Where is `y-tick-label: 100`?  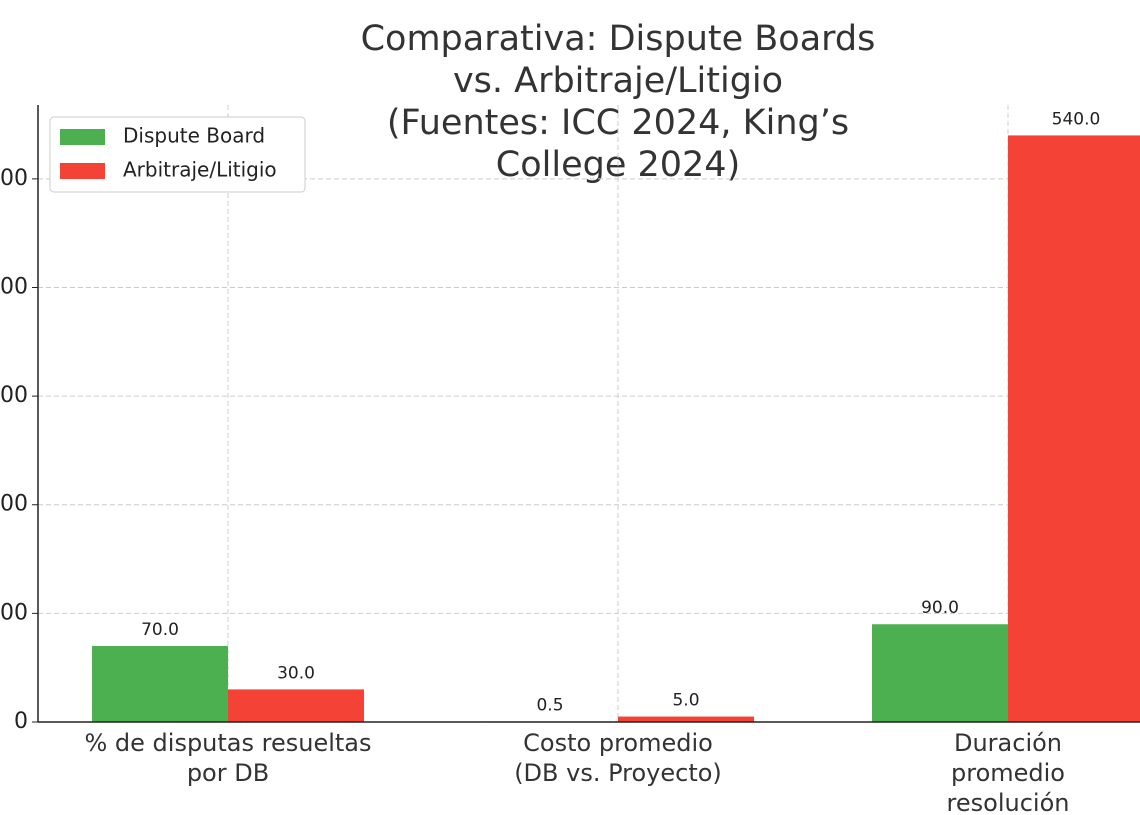
y-tick-label: 100 is located at coordinates (14, 612).